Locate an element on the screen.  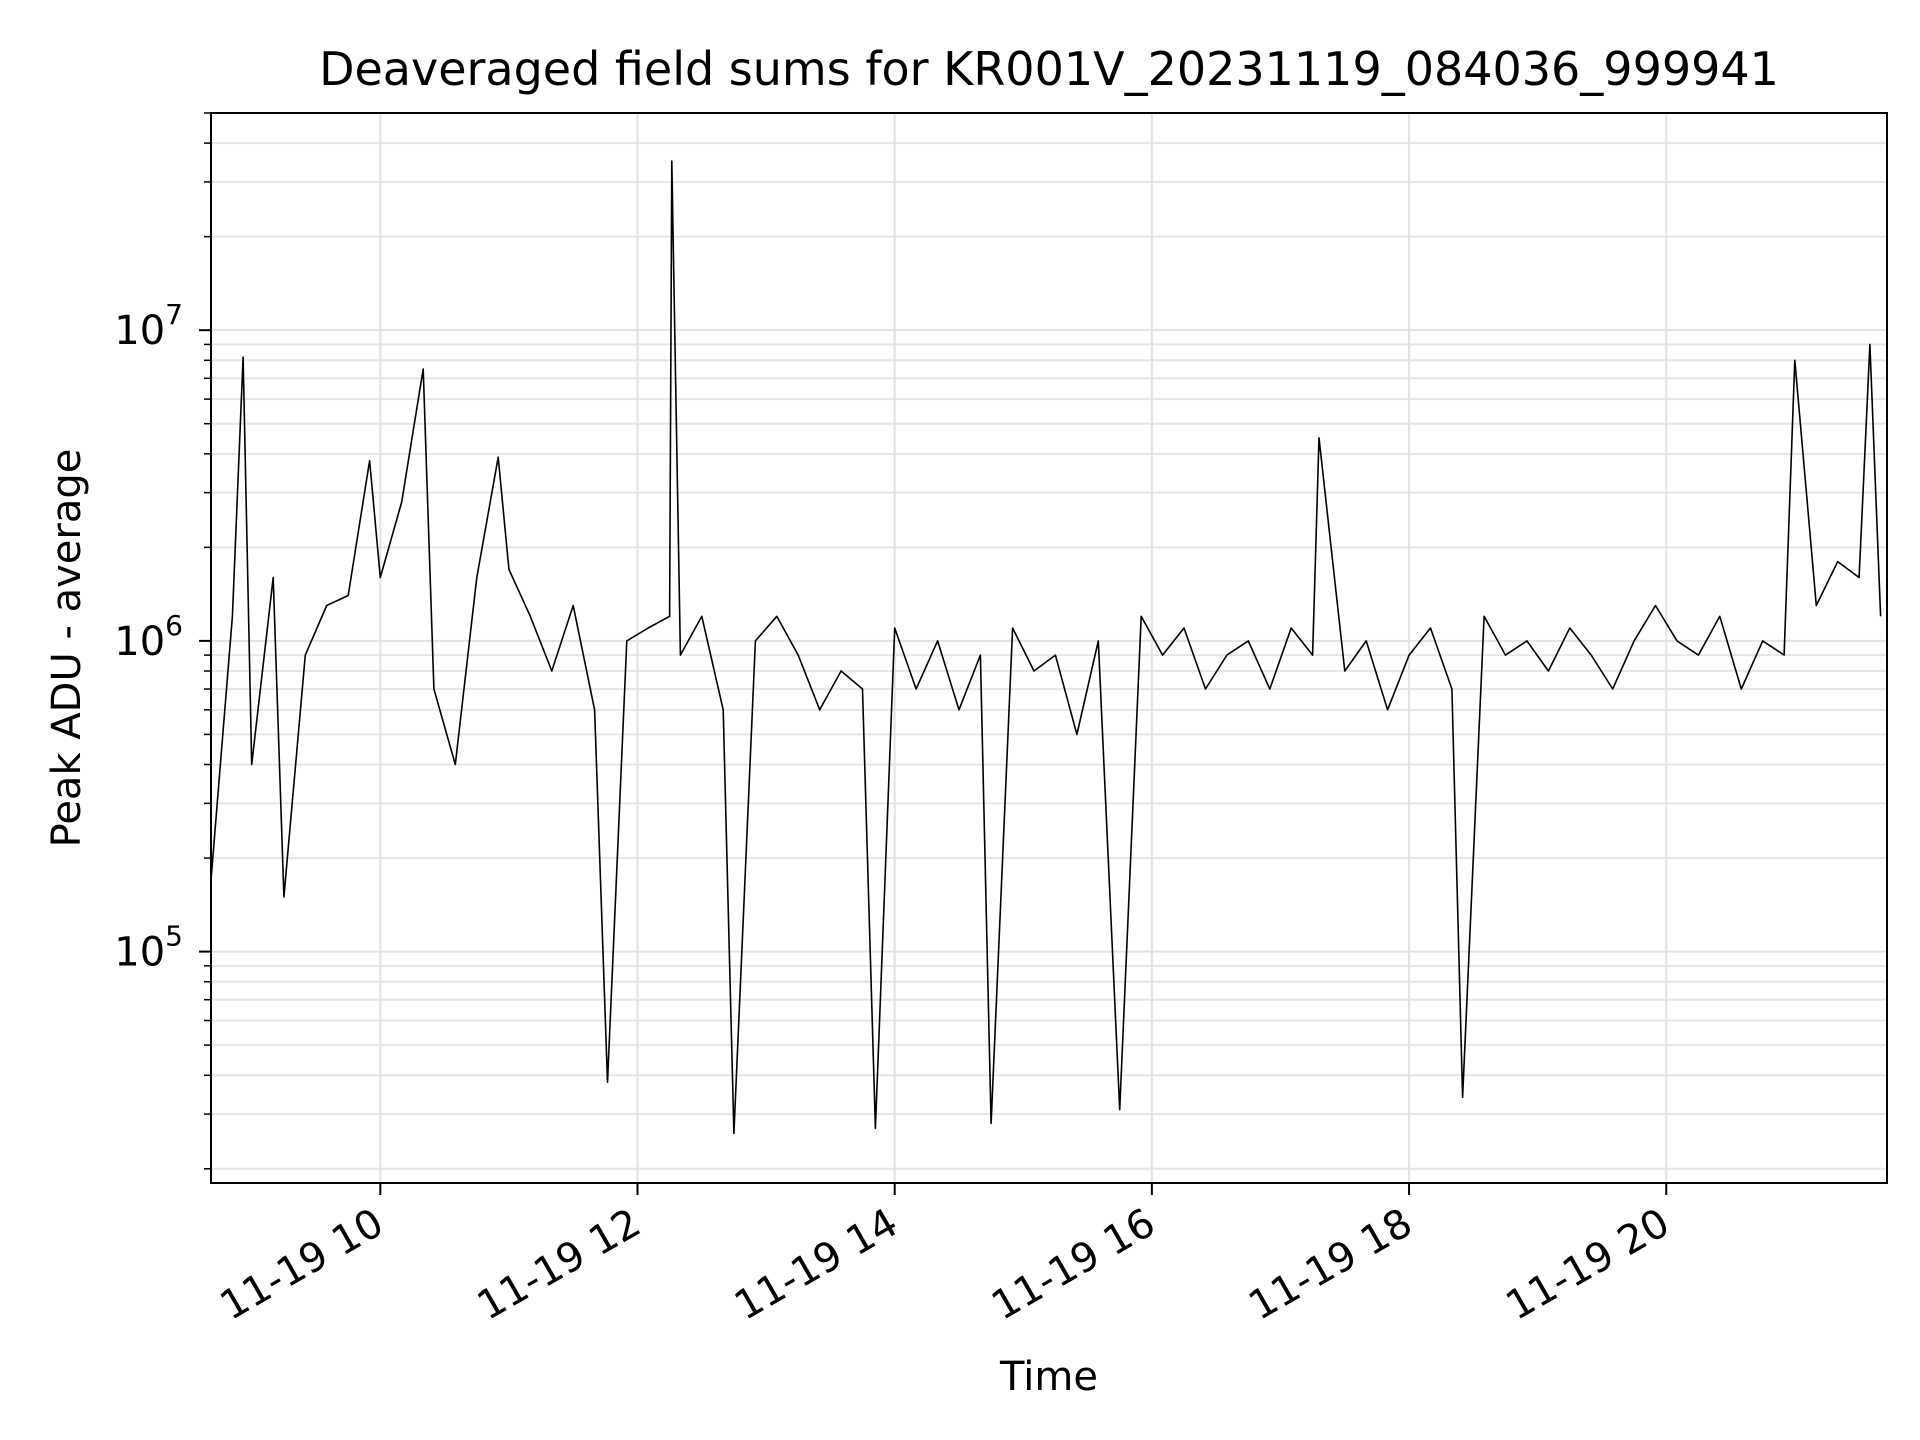
y-tick-label: 10⁶ is located at coordinates (148, 637).